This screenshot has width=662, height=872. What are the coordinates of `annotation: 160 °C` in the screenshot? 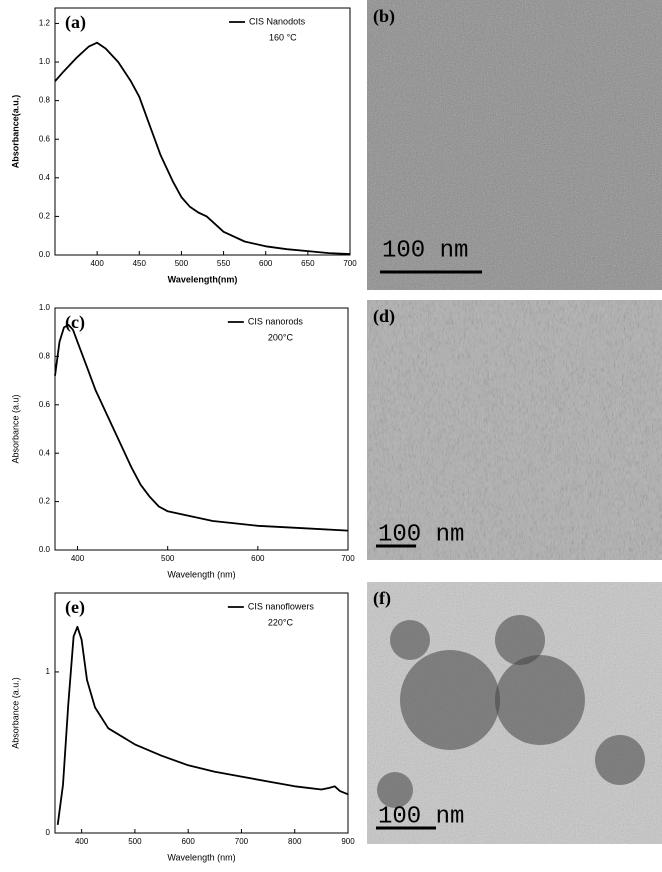 It's located at (283, 37).